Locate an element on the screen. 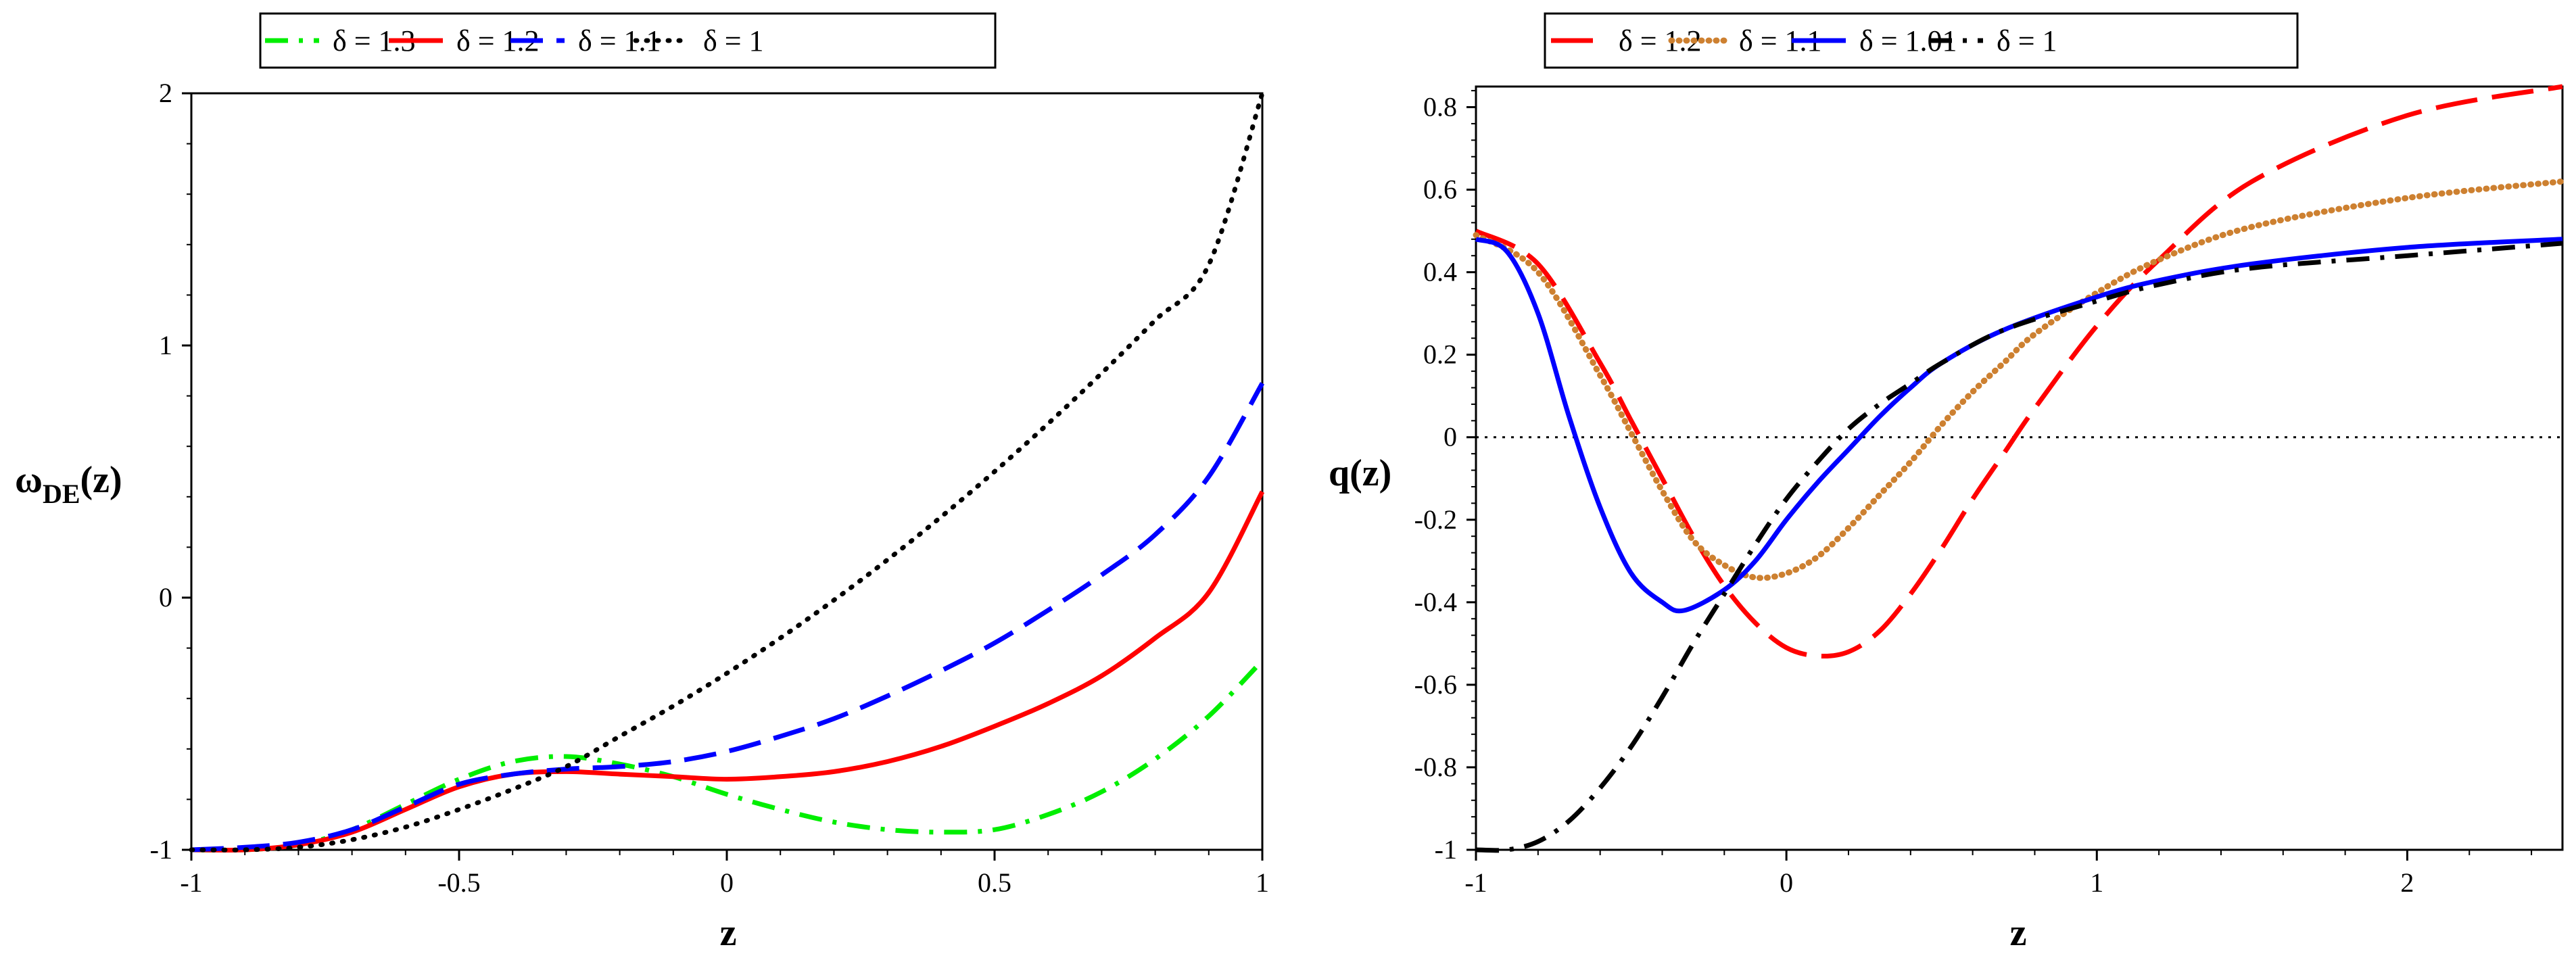 Image resolution: width=2576 pixels, height=960 pixels. y-tick-label: -0.4 is located at coordinates (1435, 602).